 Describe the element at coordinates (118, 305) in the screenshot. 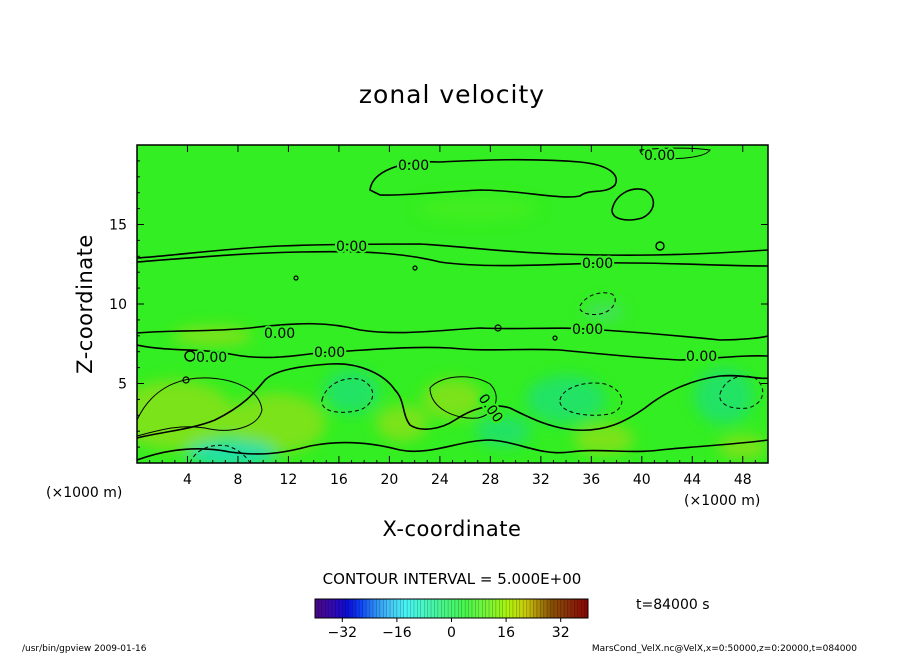

I see `y-tick-label: 10` at that location.